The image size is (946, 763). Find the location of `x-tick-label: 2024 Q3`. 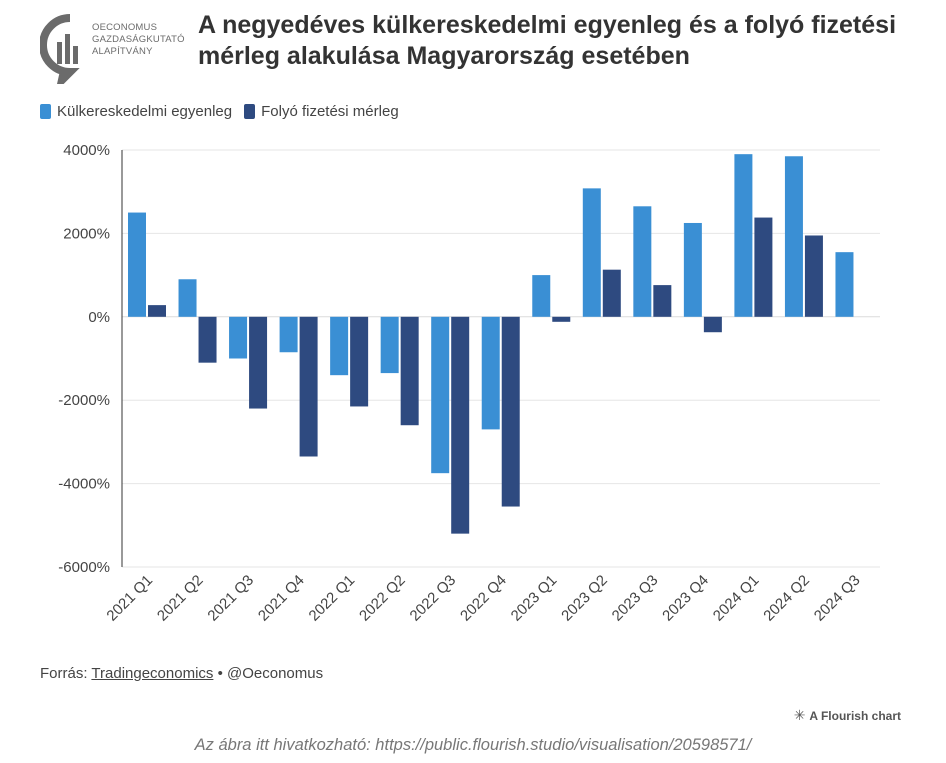

x-tick-label: 2024 Q3 is located at coordinates (837, 598).